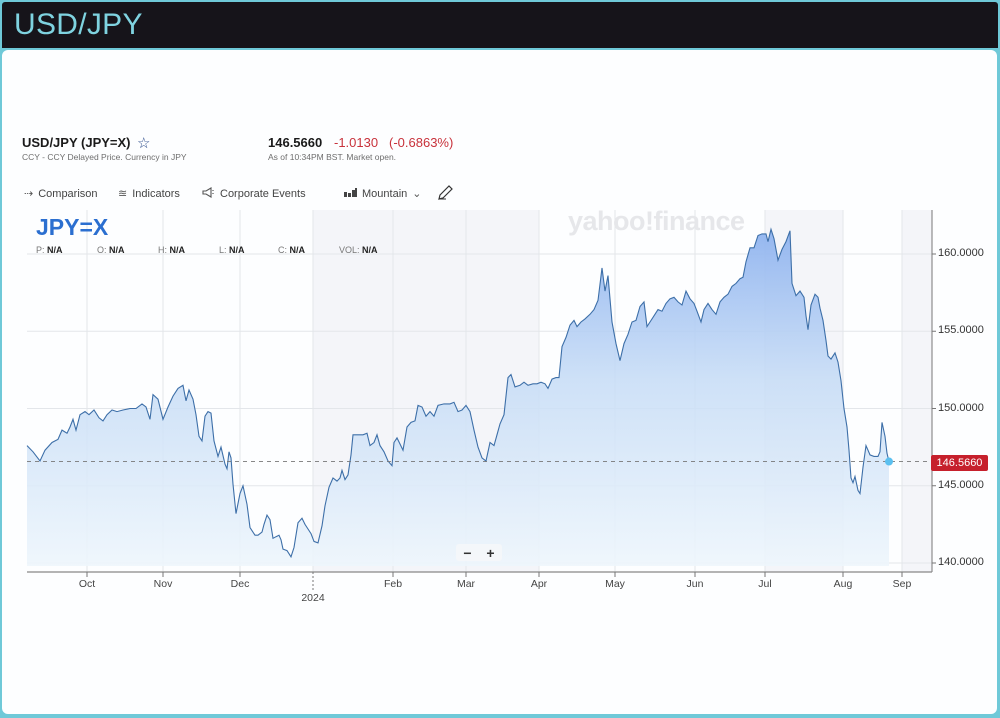  Describe the element at coordinates (68, 193) in the screenshot. I see `comparison-label: Comparison` at that location.